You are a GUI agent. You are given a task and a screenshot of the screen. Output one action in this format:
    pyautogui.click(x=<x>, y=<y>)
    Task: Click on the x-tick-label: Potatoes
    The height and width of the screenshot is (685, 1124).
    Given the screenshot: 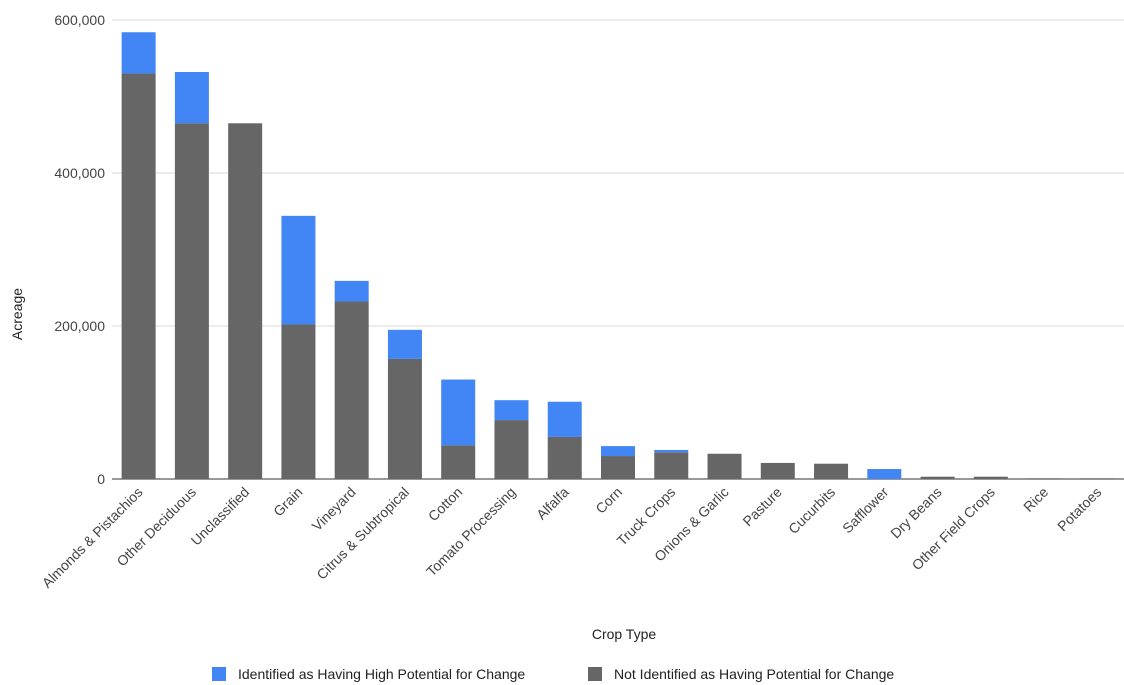 What is the action you would take?
    pyautogui.click(x=1079, y=509)
    